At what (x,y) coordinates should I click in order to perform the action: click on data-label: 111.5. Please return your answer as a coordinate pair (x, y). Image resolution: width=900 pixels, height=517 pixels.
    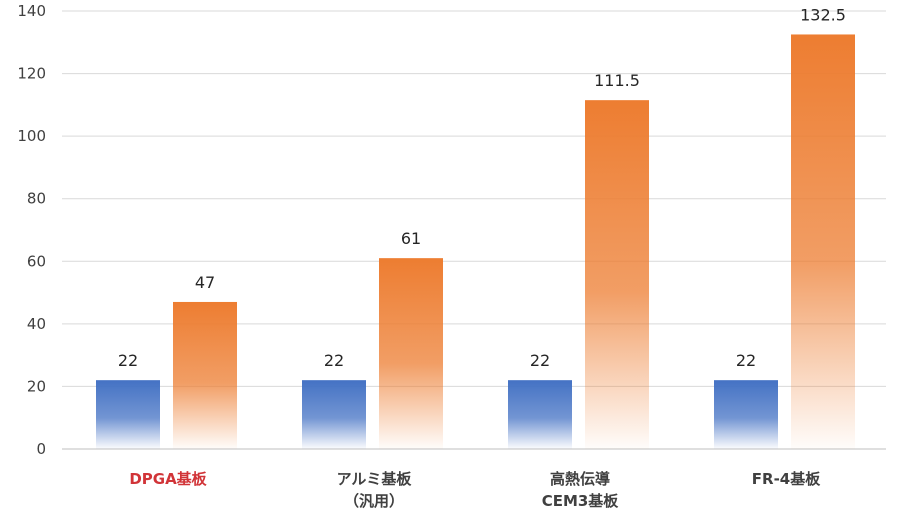
    Looking at the image, I should click on (617, 80).